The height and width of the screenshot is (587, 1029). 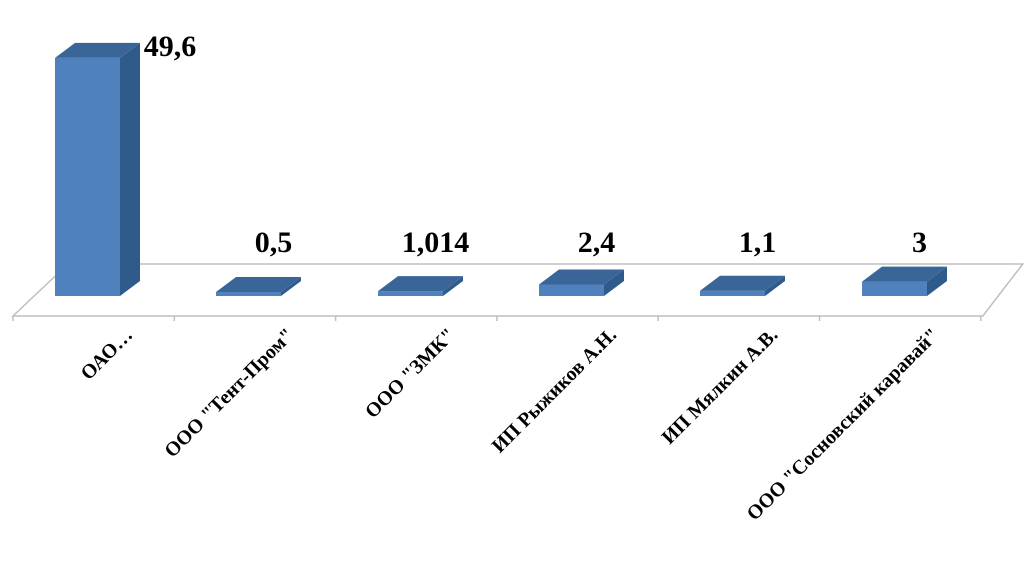 What do you see at coordinates (758, 242) in the screenshot?
I see `data-label: 1,1` at bounding box center [758, 242].